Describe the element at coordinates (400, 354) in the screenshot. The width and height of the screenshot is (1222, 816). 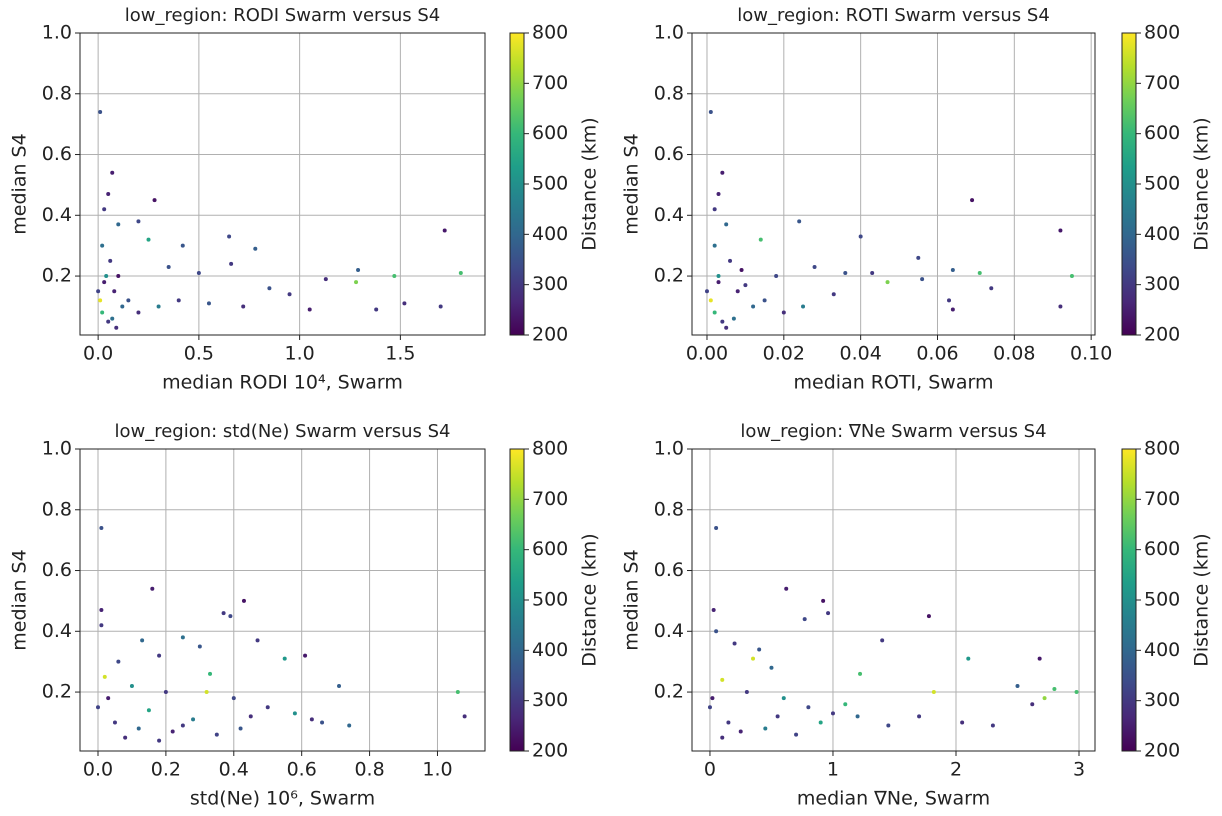
I see `x-tick-label: 1.5` at that location.